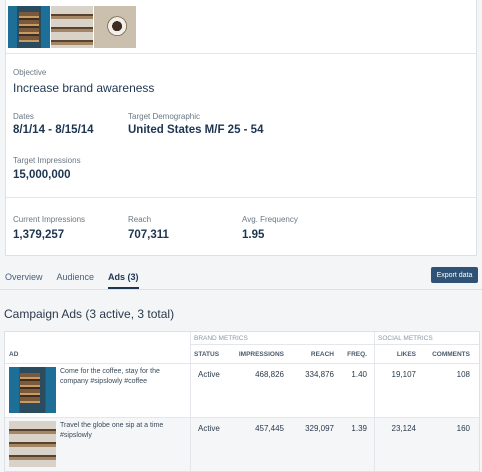 Image resolution: width=482 pixels, height=472 pixels. Describe the element at coordinates (454, 275) in the screenshot. I see `export-data-button: Export data` at that location.